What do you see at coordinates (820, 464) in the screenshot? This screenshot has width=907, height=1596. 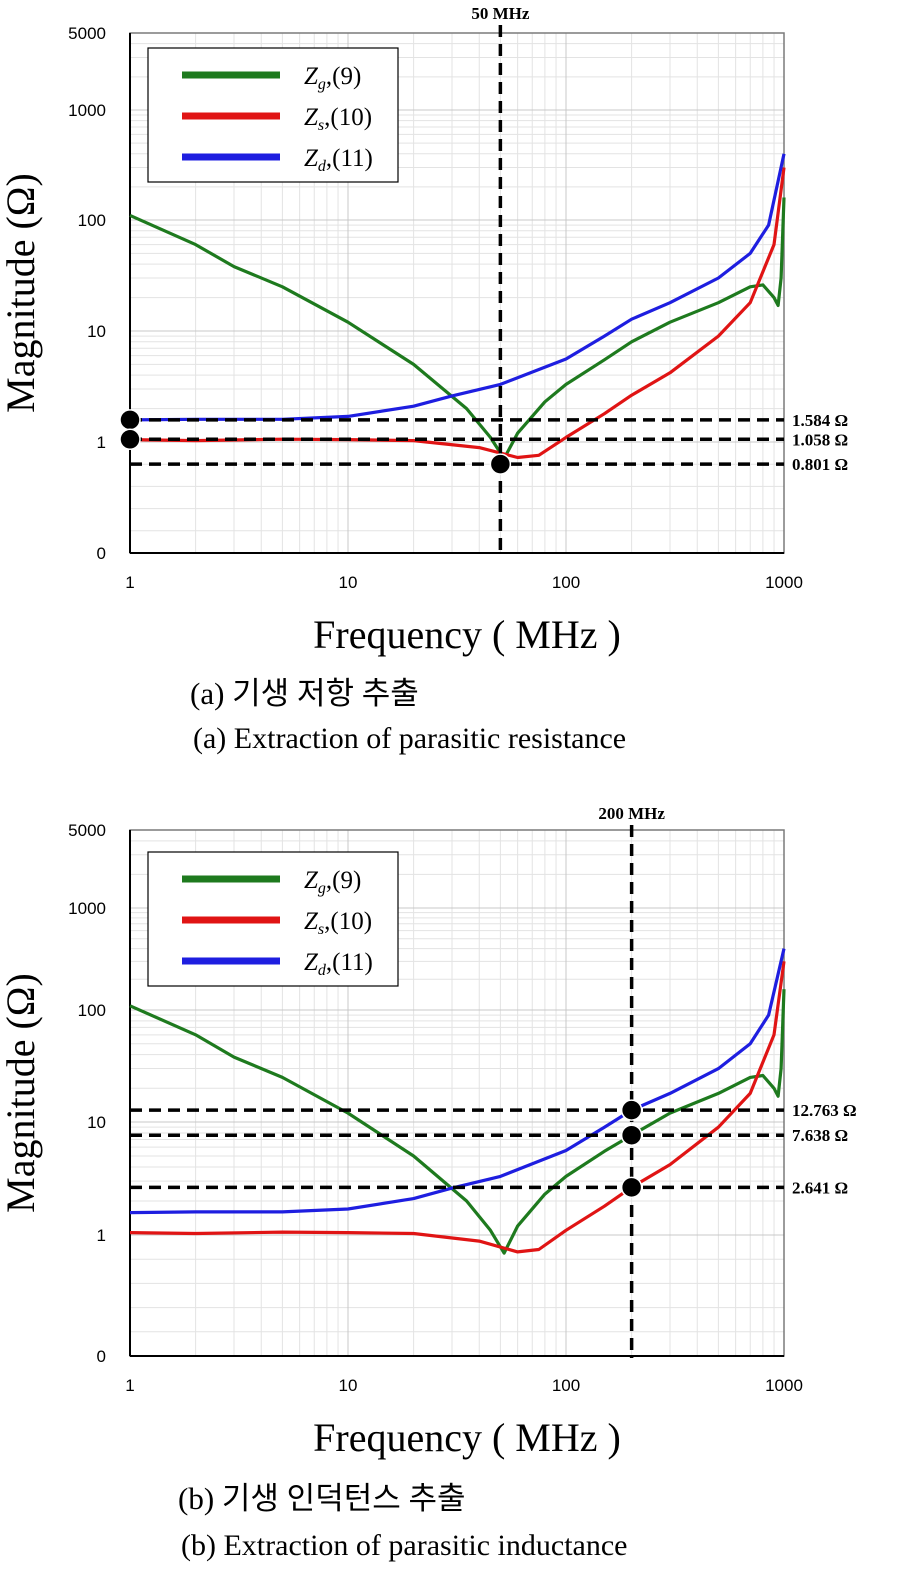 I see `h-reference-label: 0.801 Ω` at bounding box center [820, 464].